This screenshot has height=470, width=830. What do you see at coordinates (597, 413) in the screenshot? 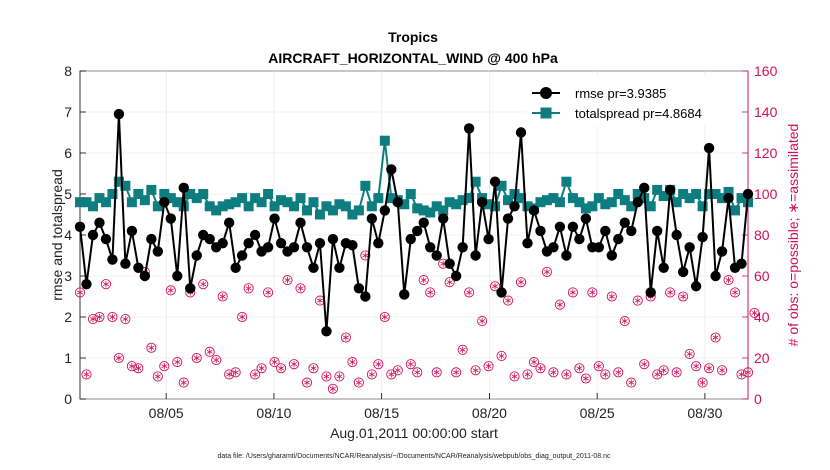
I see `x-tick-label: 08/25` at bounding box center [597, 413].